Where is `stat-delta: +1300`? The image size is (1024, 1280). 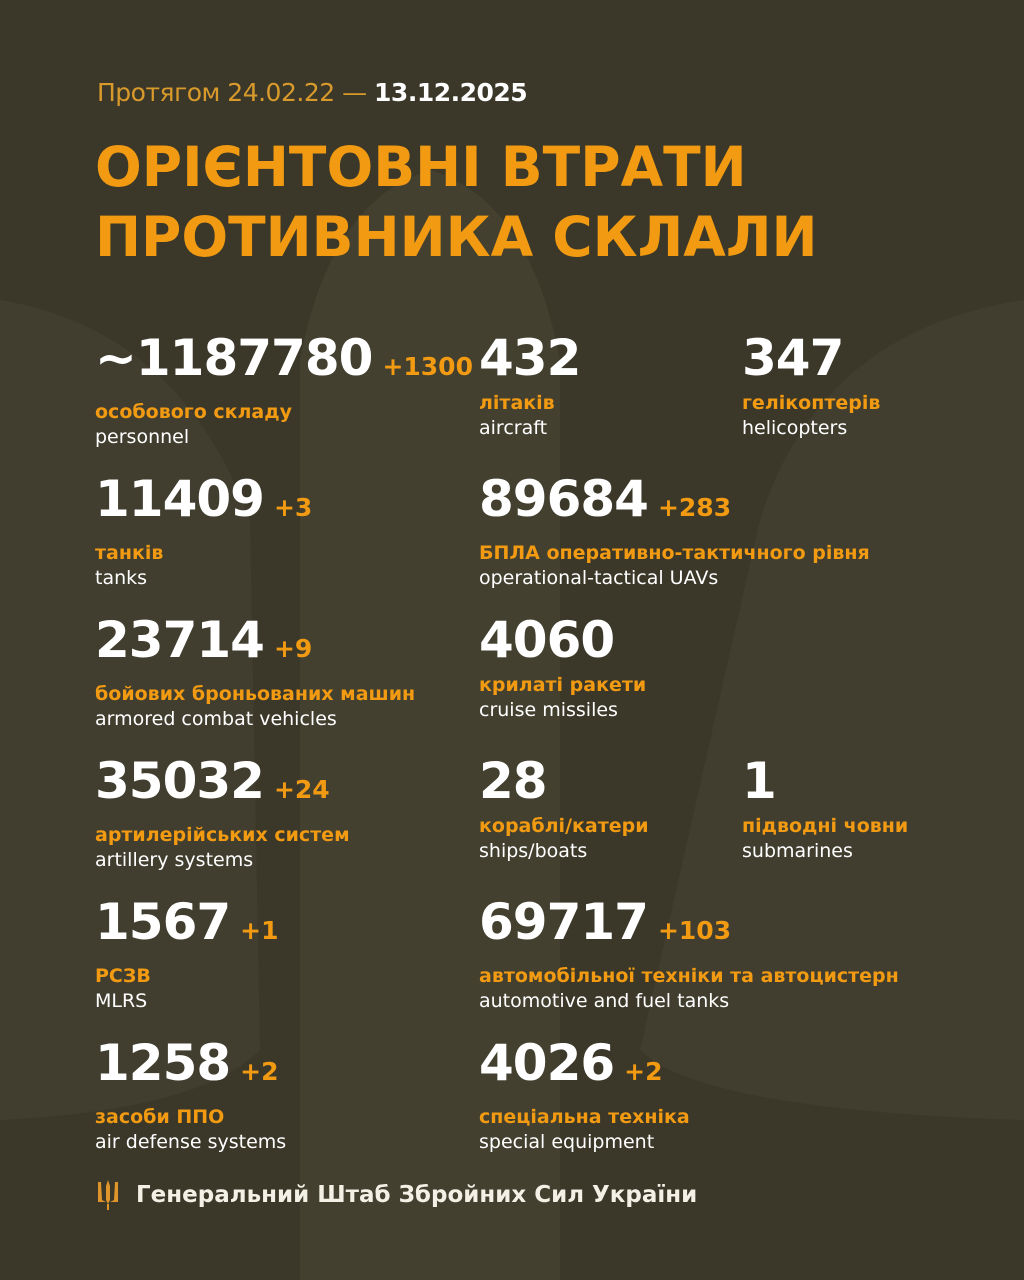
stat-delta: +1300 is located at coordinates (427, 366).